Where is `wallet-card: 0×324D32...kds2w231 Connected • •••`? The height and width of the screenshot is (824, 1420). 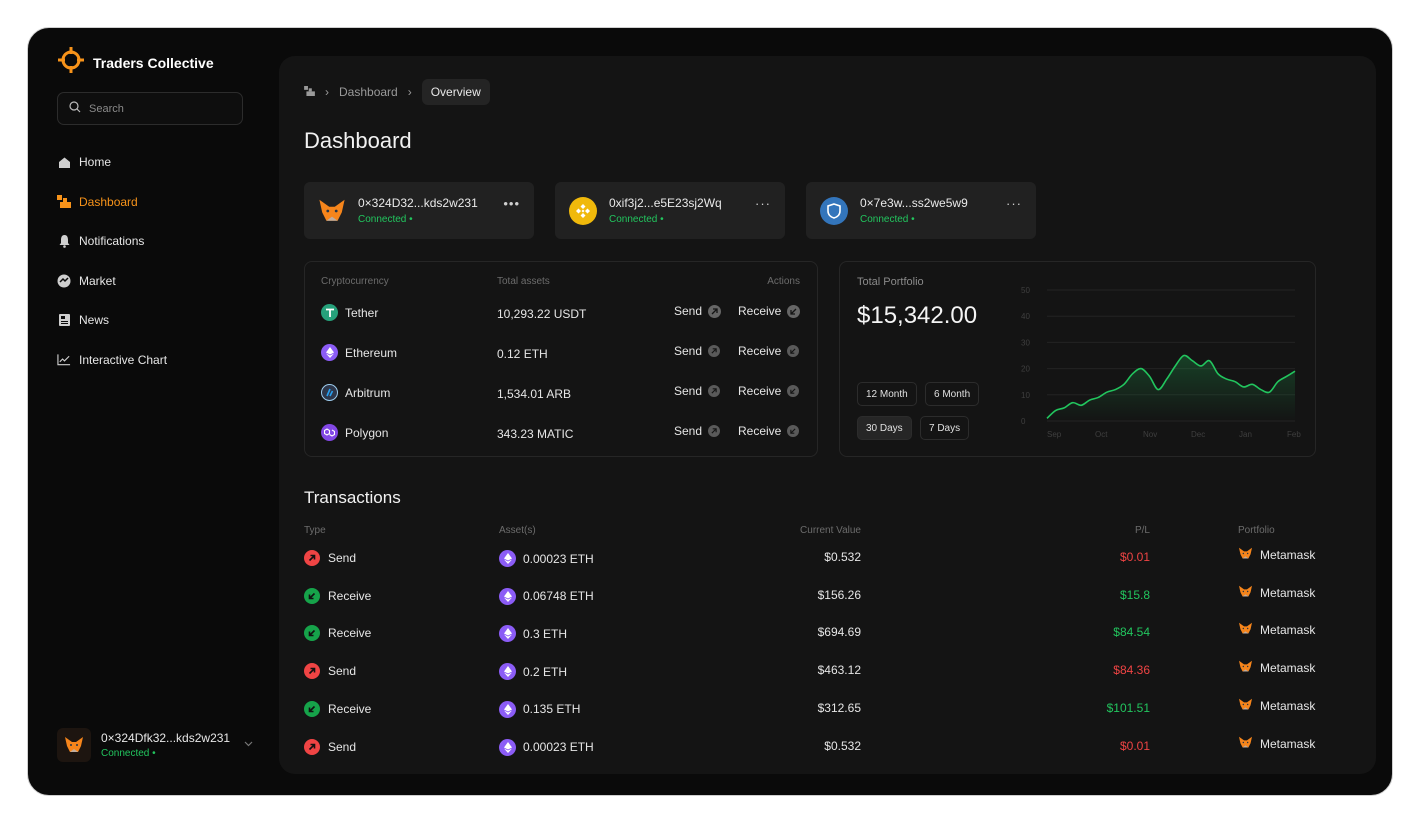
wallet-card: 0×324D32...kds2w231 Connected • ••• is located at coordinates (419, 210).